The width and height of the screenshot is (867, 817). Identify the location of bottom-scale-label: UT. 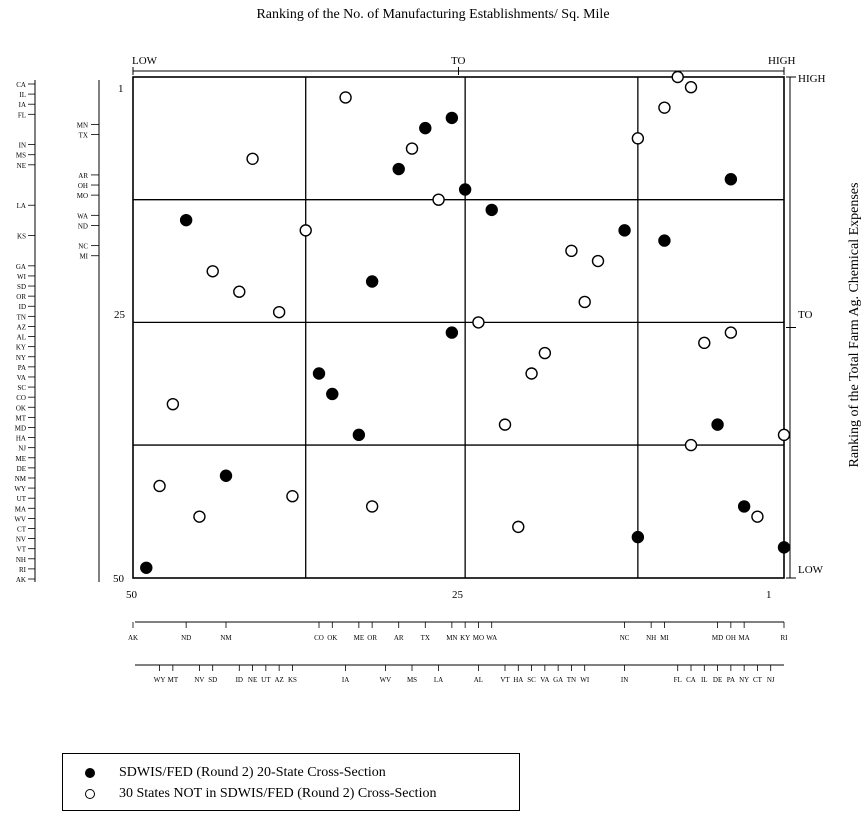
(266, 680).